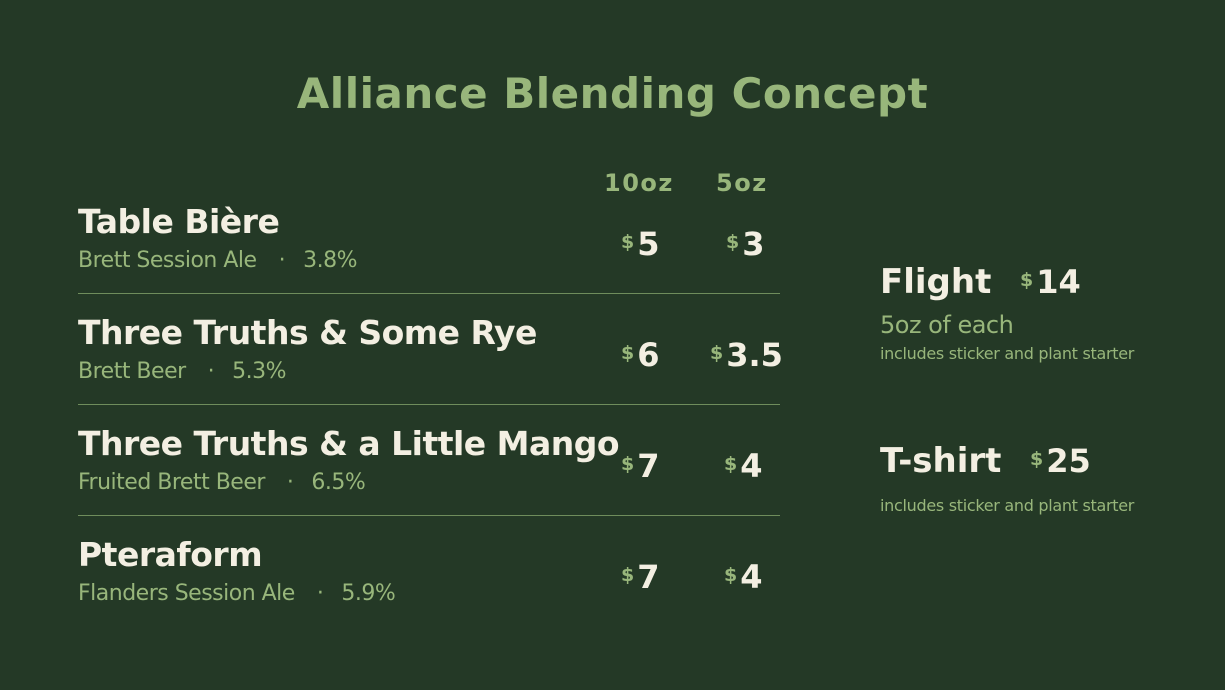  What do you see at coordinates (742, 183) in the screenshot?
I see `column-header-5oz: 5oz` at bounding box center [742, 183].